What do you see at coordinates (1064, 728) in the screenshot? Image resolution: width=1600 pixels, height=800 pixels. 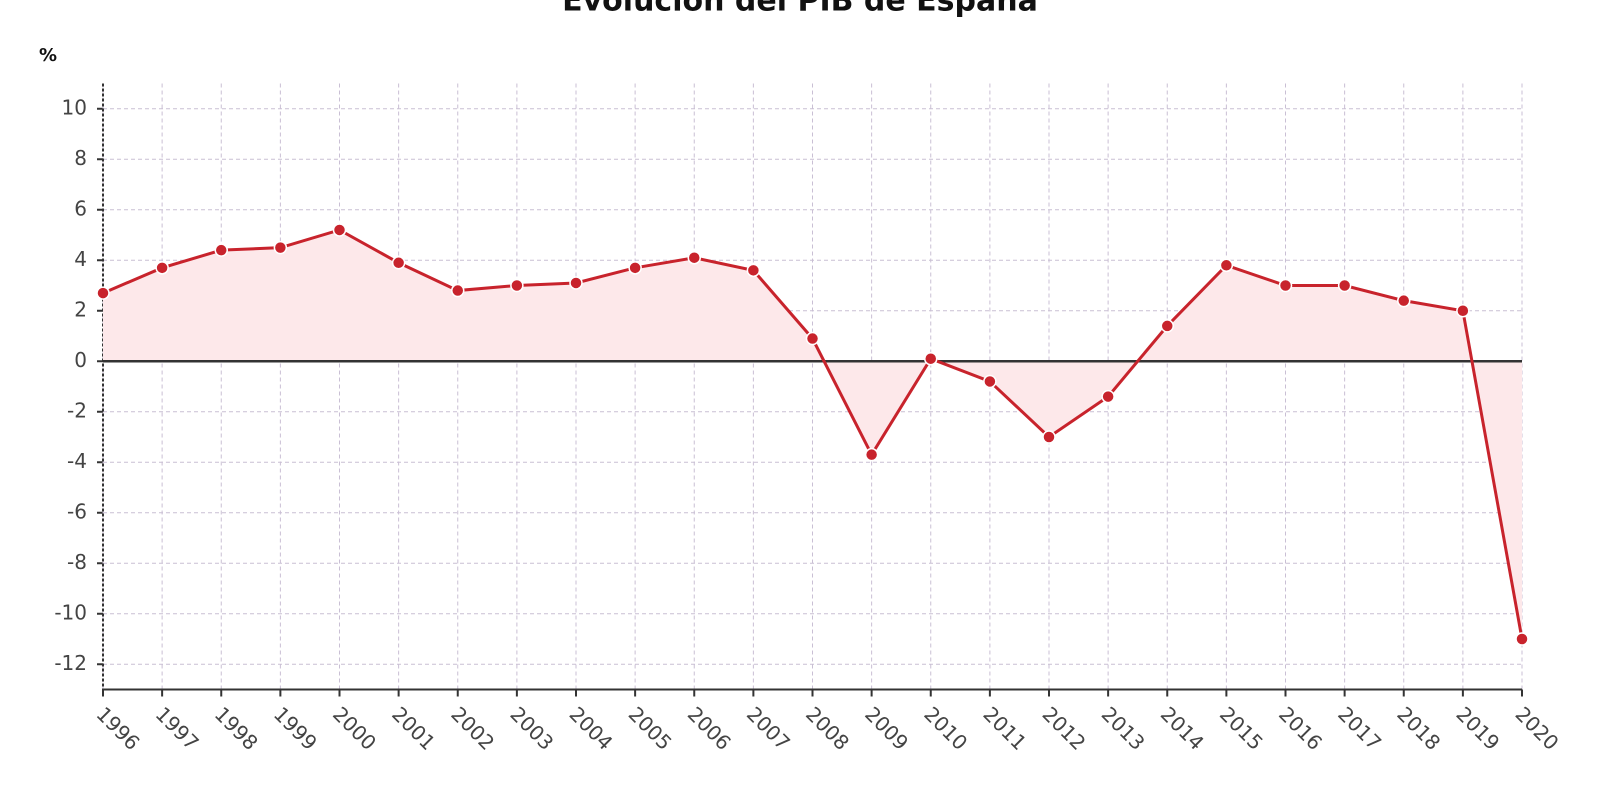 I see `x-tick-label: 2012` at bounding box center [1064, 728].